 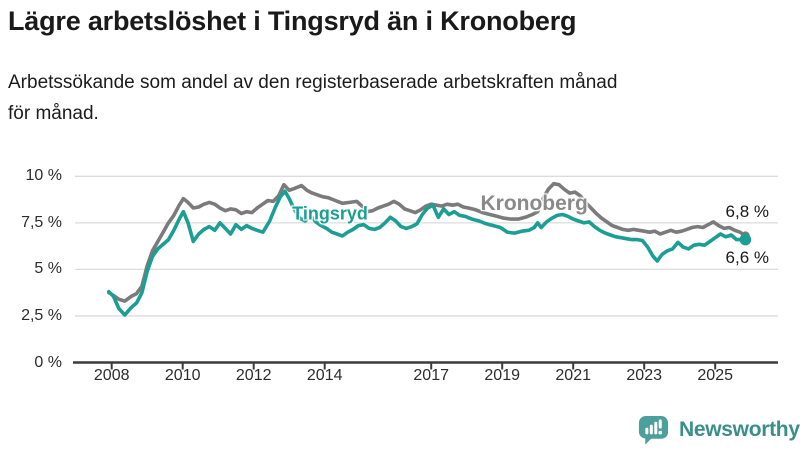 I want to click on newsworthy-logo-icon, so click(x=653, y=430).